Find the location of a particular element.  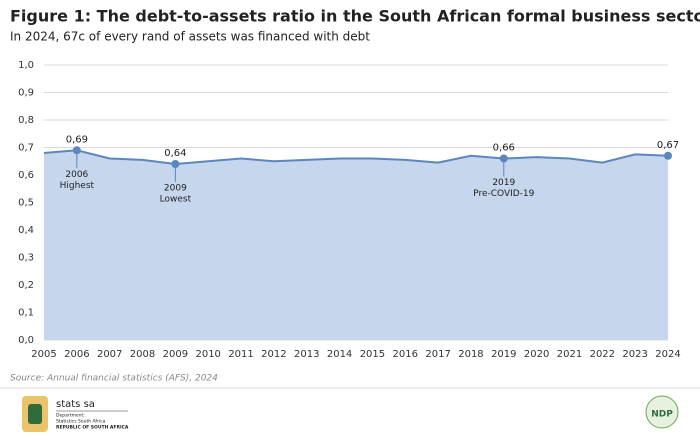

y-tick-label: 0,3 is located at coordinates (26, 258).